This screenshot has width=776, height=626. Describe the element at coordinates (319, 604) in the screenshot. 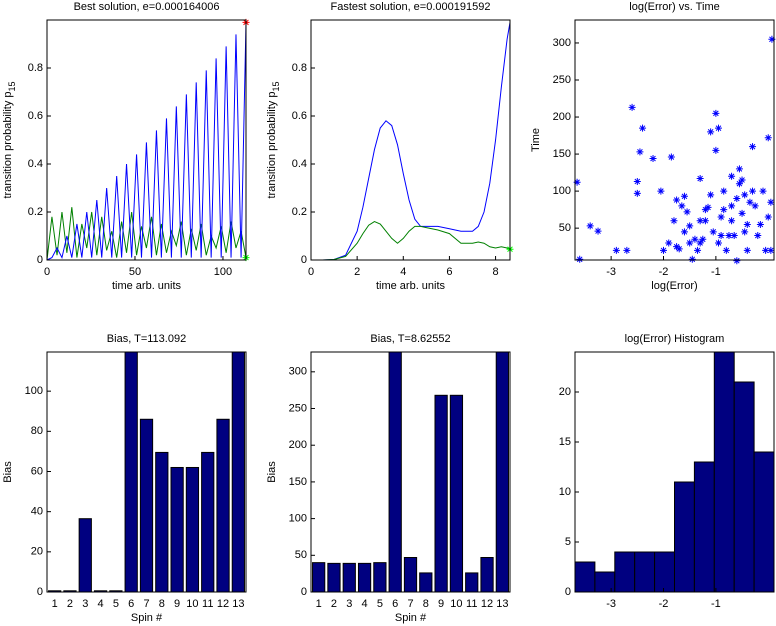

I see `x-tick-label: 1` at that location.